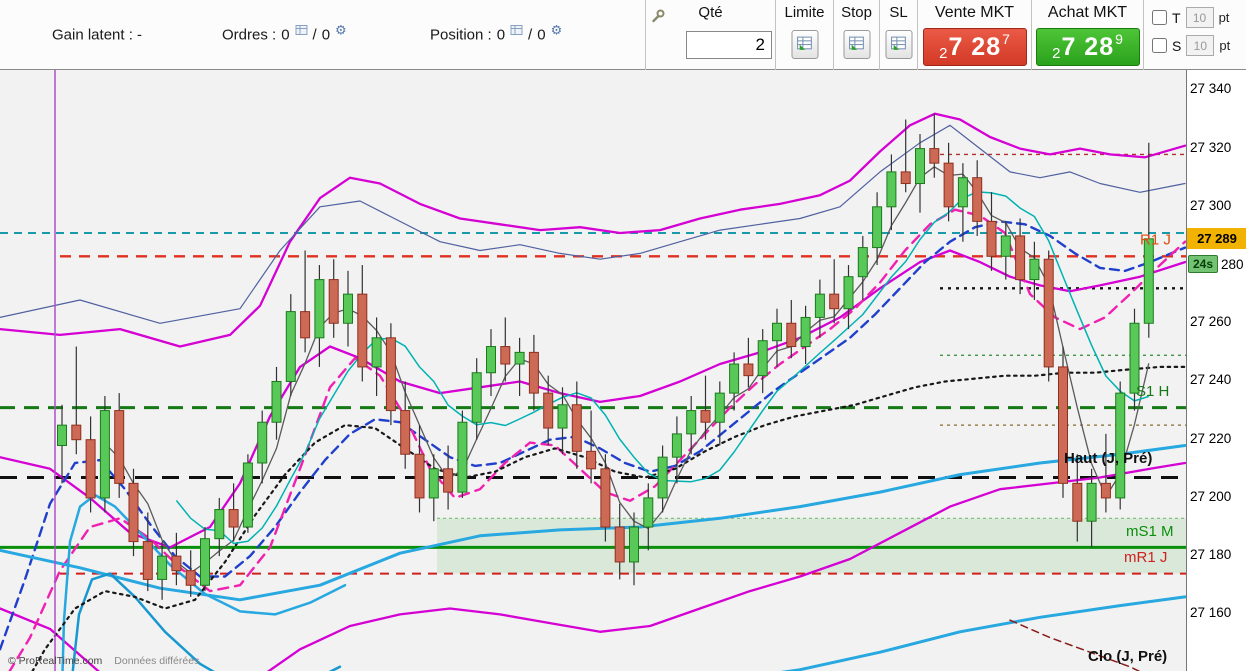  I want to click on qty-column: Qté, so click(710, 35).